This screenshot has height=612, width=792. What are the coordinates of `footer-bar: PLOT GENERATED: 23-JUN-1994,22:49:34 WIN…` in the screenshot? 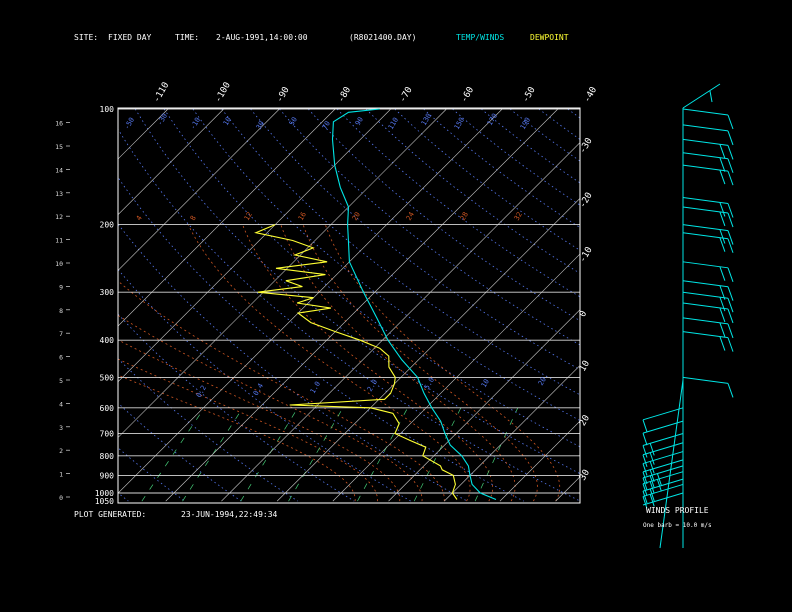 It's located at (356, 520).